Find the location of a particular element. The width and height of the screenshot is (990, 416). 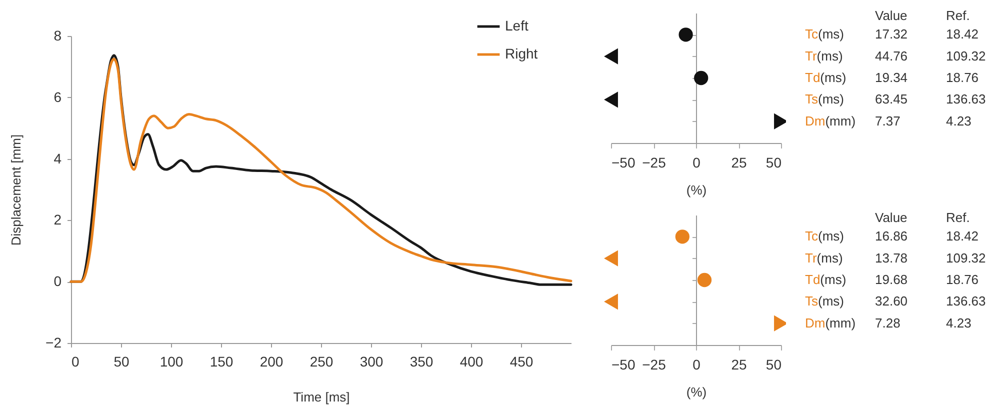

x-tick-label: 350 is located at coordinates (422, 362).